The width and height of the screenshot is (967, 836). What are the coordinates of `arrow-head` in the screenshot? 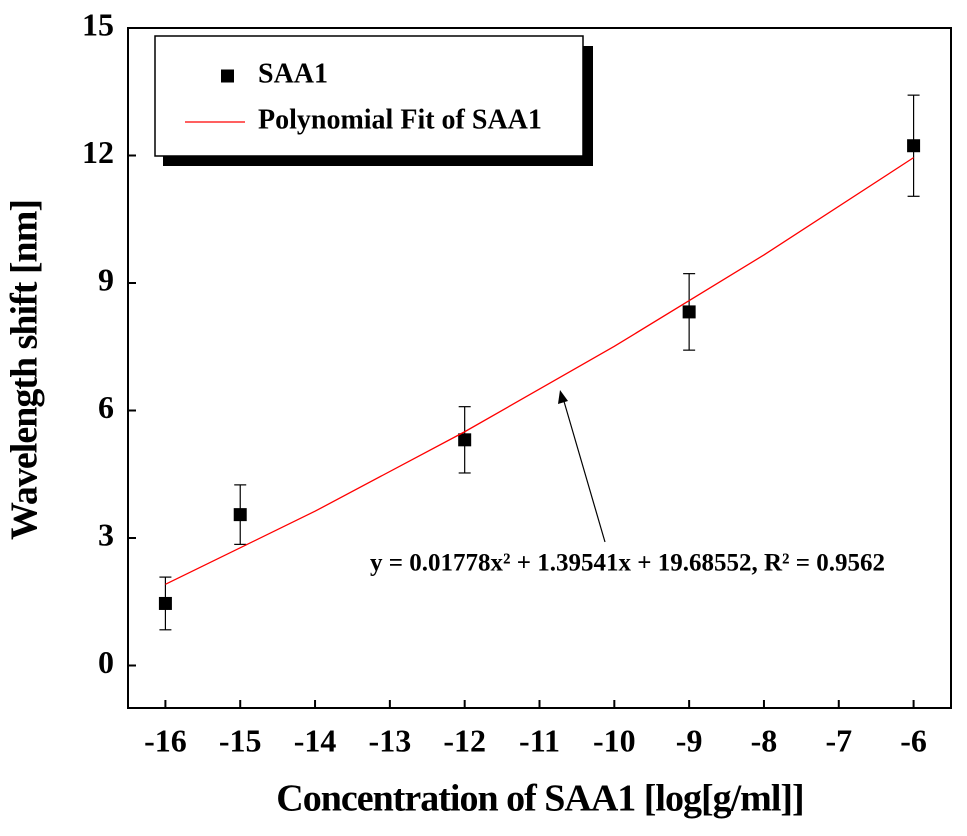 It's located at (563, 397).